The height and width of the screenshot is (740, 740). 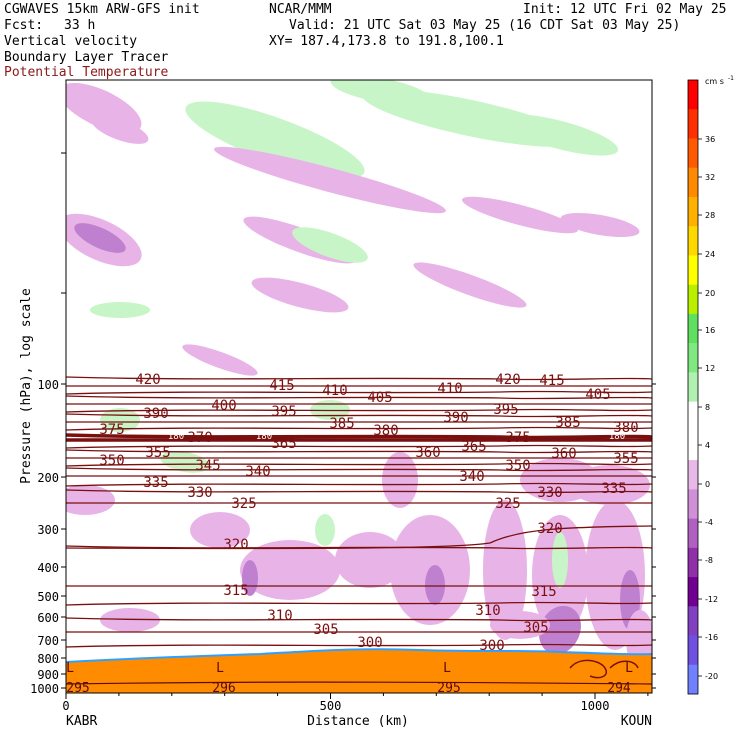 I want to click on theta-label: 420, so click(x=147, y=380).